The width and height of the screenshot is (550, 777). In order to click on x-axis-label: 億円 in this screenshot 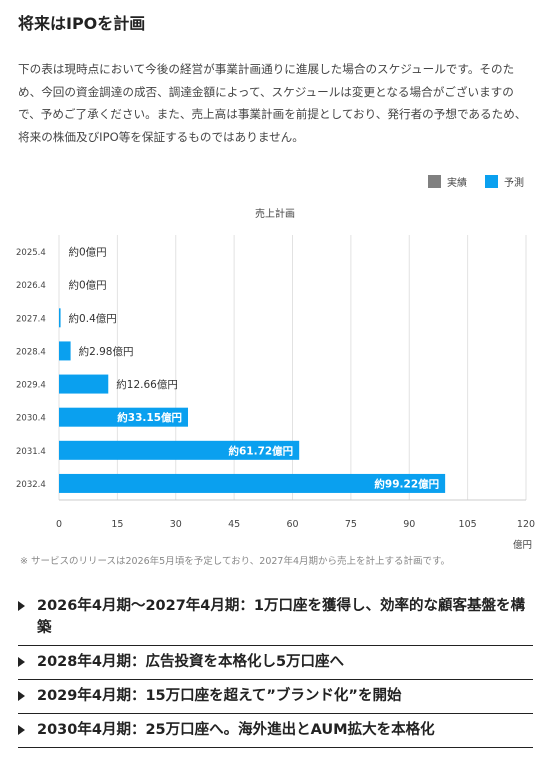, I will do `click(522, 544)`.